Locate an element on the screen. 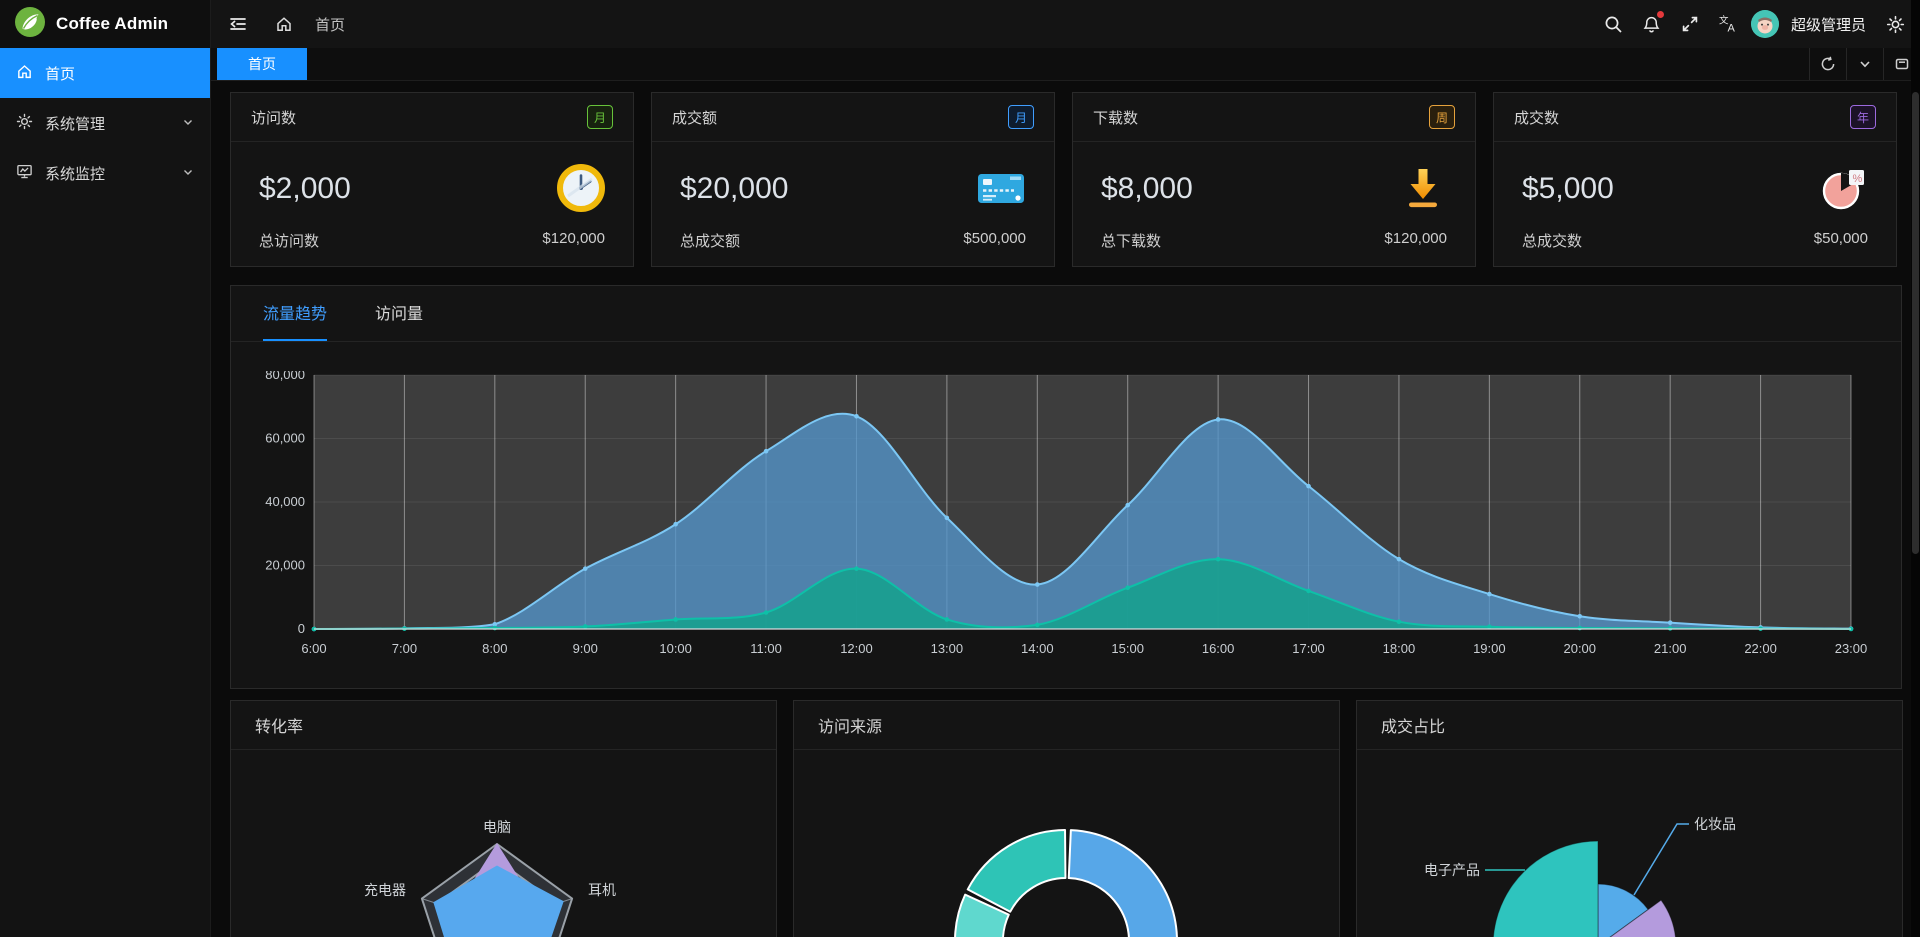  card-footer: 总成交数 $50,000 is located at coordinates (1695, 240).